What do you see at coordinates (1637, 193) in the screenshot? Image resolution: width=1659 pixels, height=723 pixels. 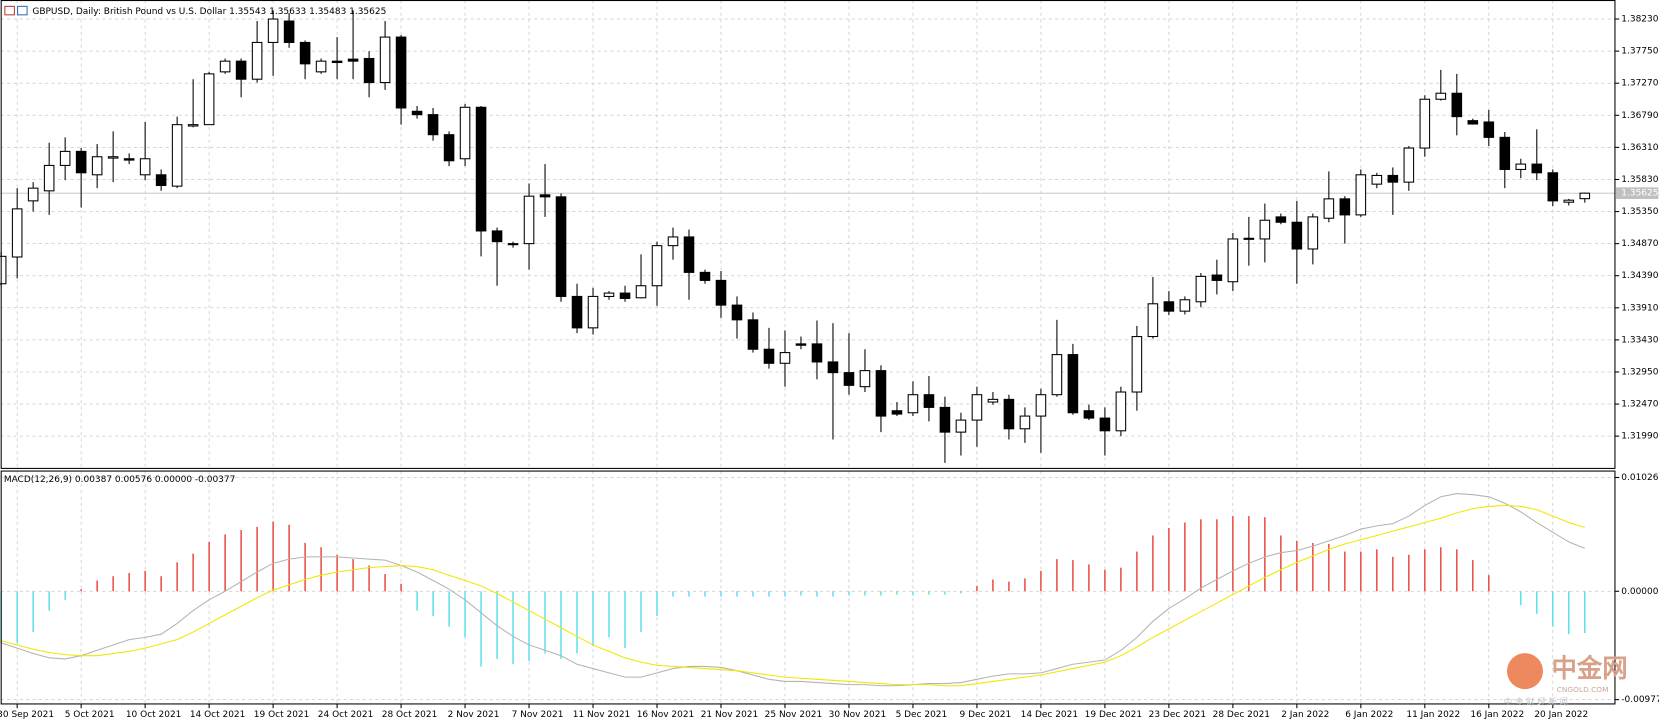 I see `current-price-box` at bounding box center [1637, 193].